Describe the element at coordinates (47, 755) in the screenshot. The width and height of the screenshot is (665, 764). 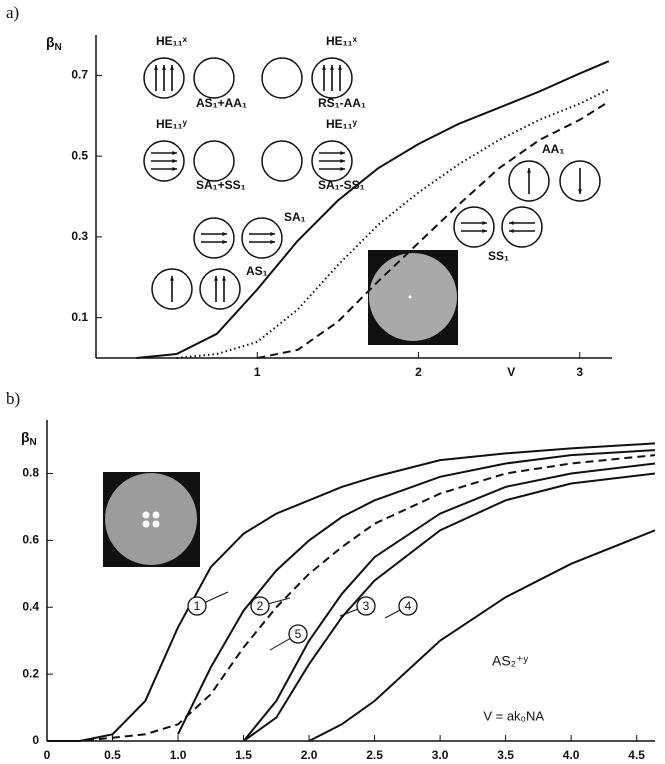
I see `x-tick-label: 0` at that location.